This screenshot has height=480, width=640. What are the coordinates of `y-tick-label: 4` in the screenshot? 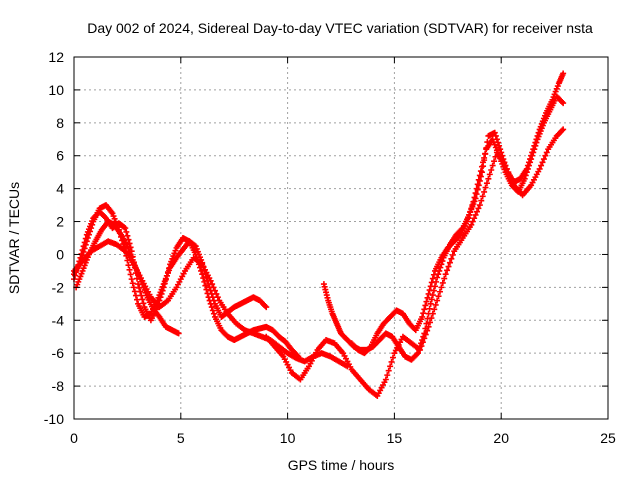 It's located at (60, 189).